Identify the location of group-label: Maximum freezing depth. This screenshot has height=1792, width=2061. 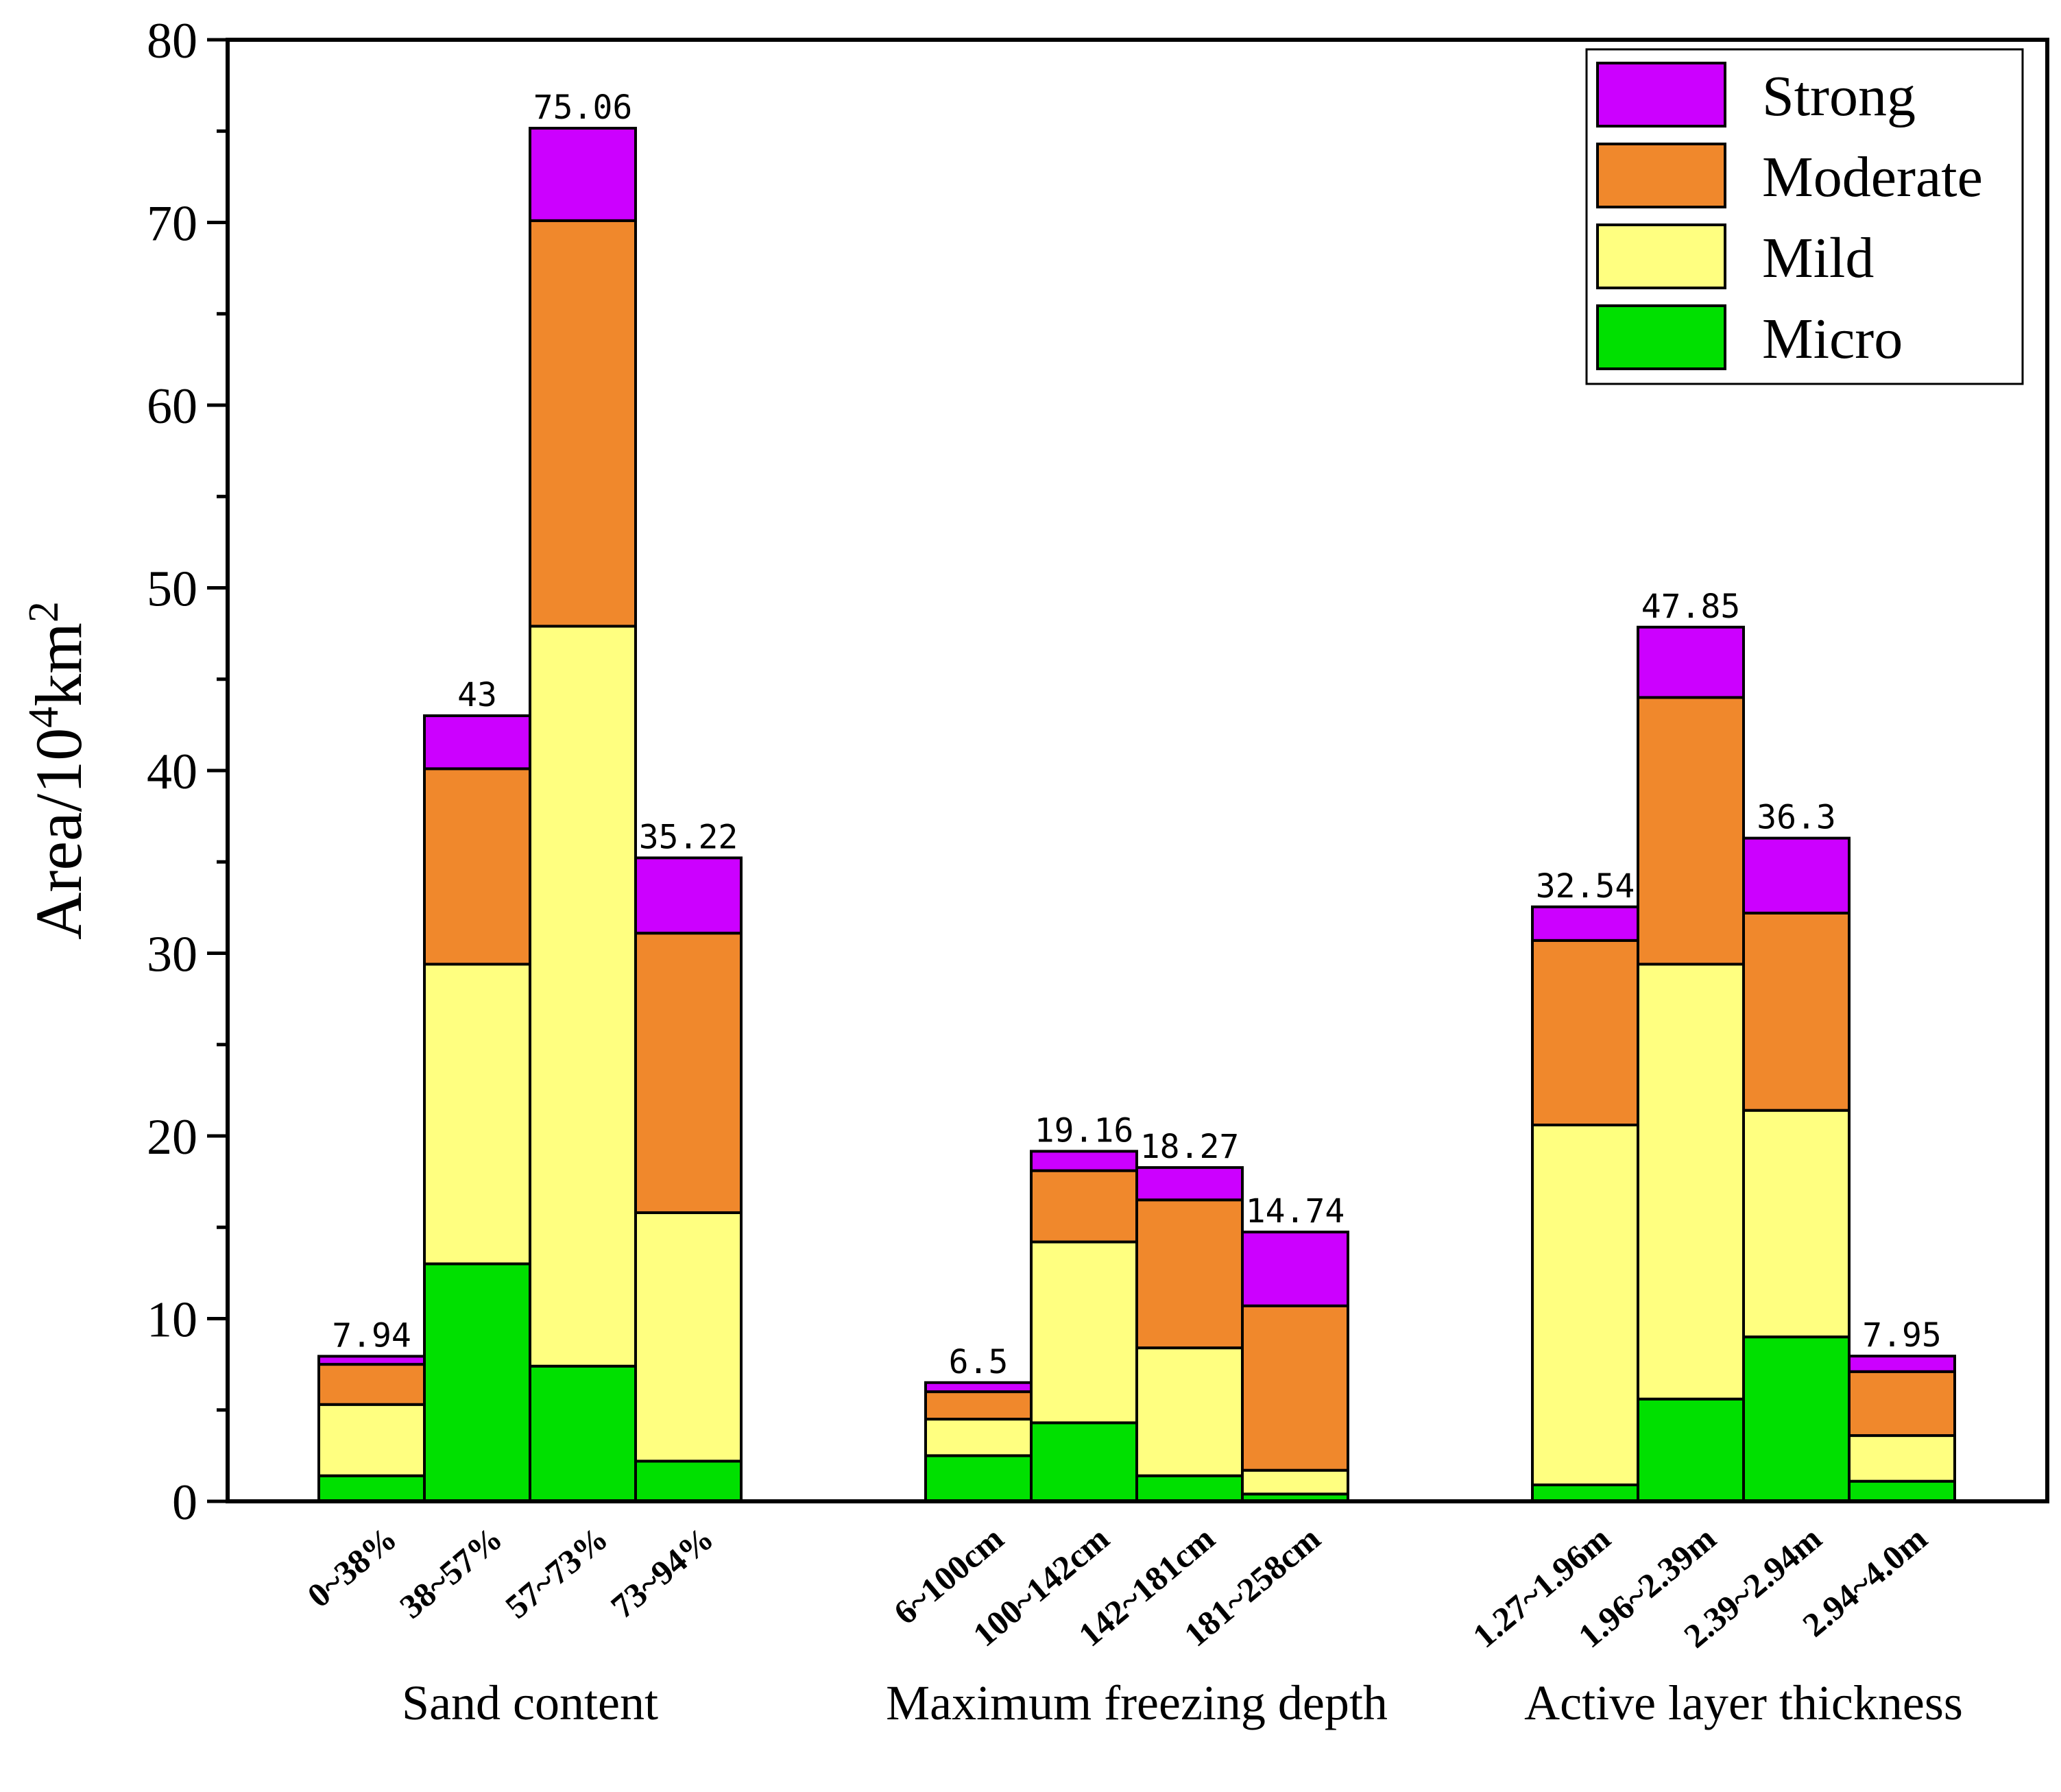
(1137, 1702).